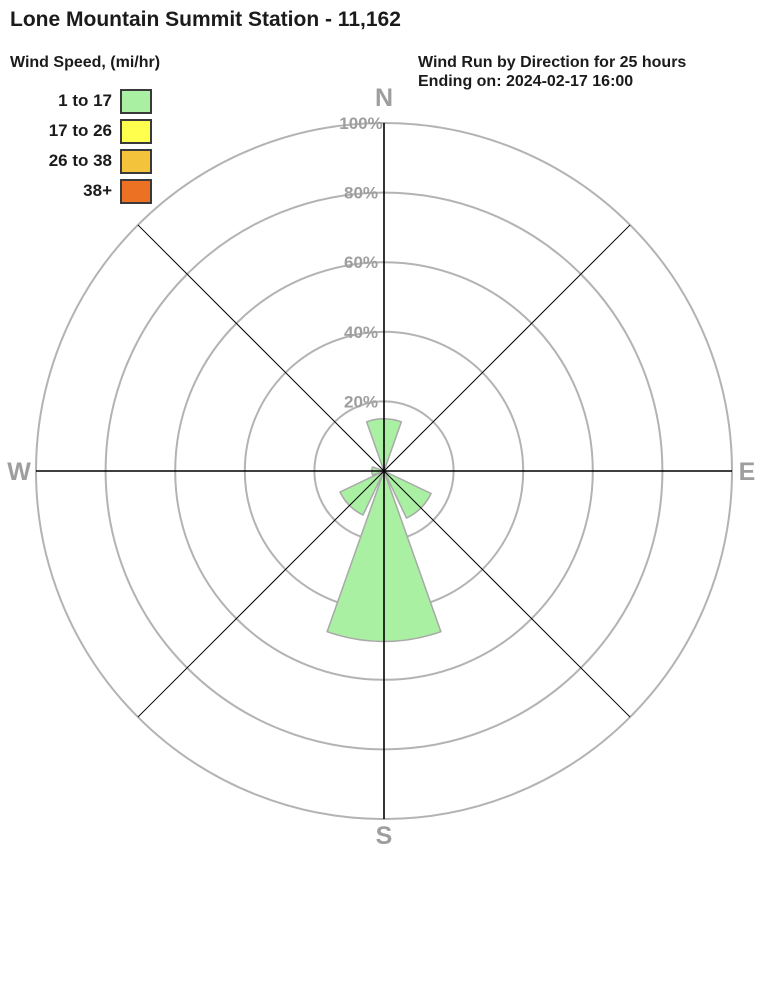 This screenshot has height=1008, width=768. What do you see at coordinates (97, 190) in the screenshot?
I see `legend-label: 38+` at bounding box center [97, 190].